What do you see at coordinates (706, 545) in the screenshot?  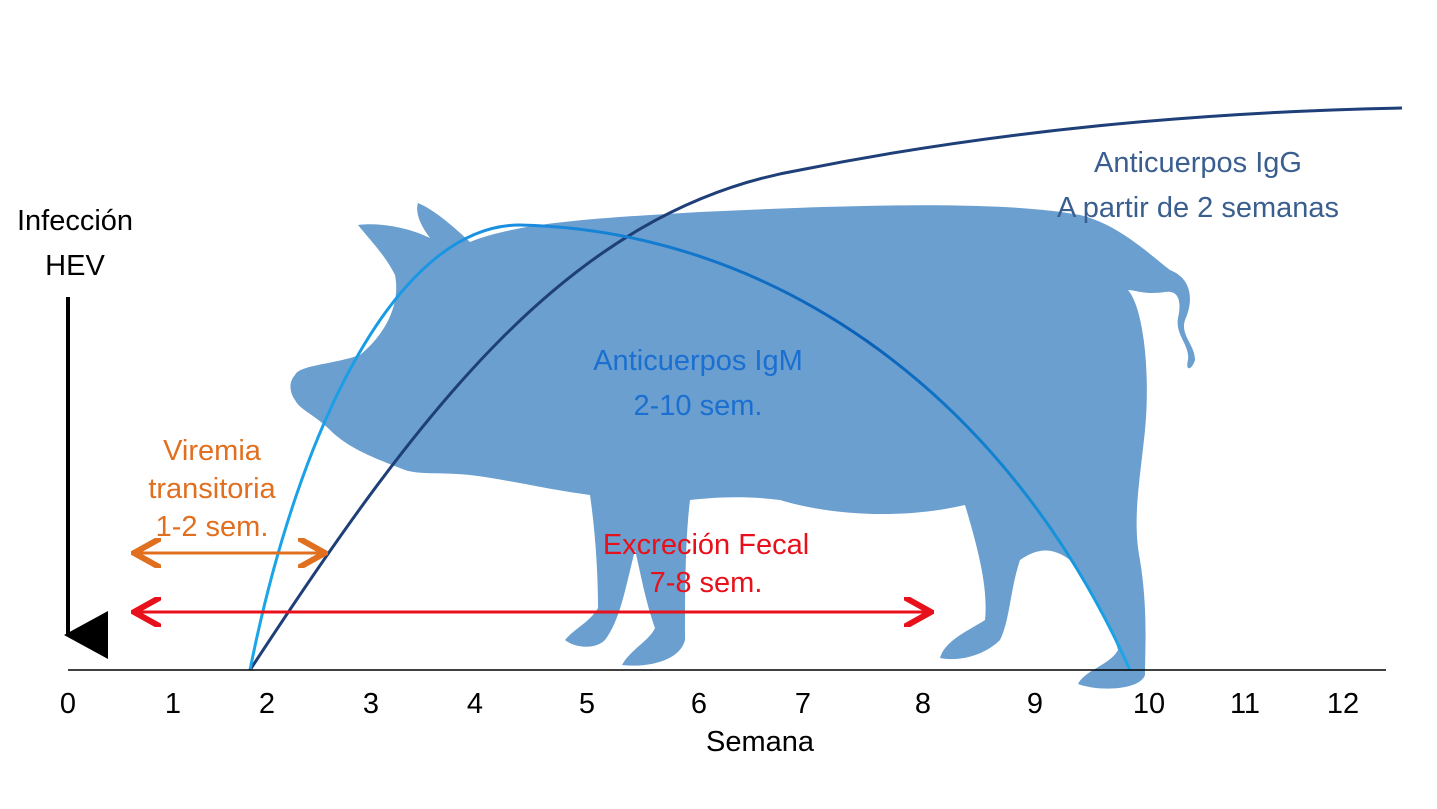 I see `fecal-label: Excreción Fecal` at bounding box center [706, 545].